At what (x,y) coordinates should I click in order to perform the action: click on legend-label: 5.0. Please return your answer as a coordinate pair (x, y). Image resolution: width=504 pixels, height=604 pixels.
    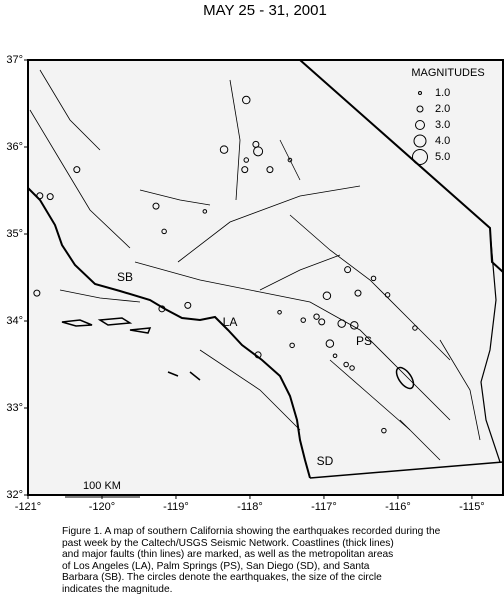
    Looking at the image, I should click on (442, 157).